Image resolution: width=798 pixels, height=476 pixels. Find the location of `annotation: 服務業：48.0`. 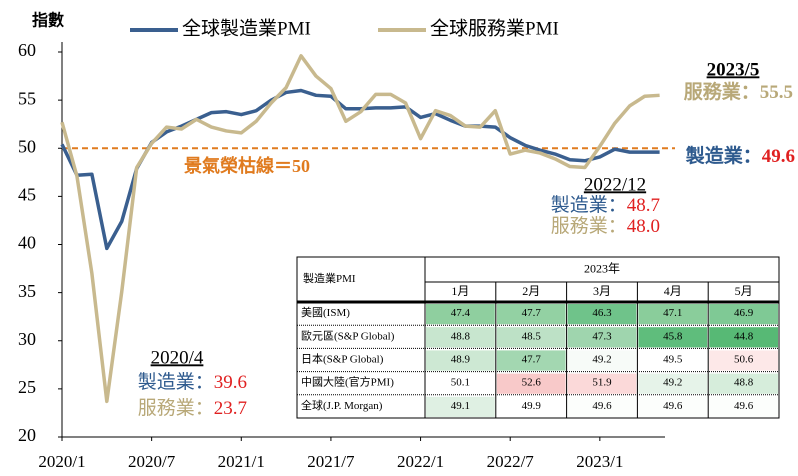

annotation: 服務業：48.0 is located at coordinates (605, 226).